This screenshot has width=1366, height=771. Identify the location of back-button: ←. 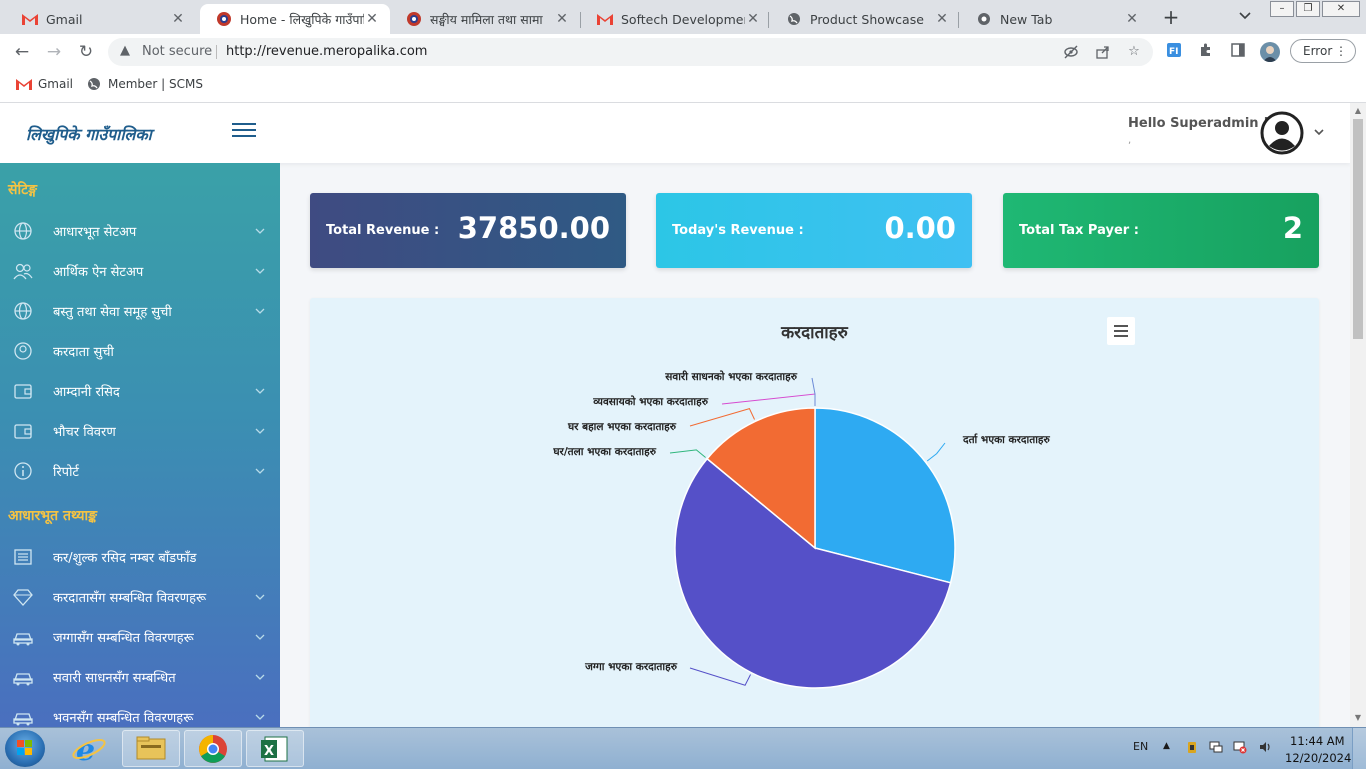
(22, 52).